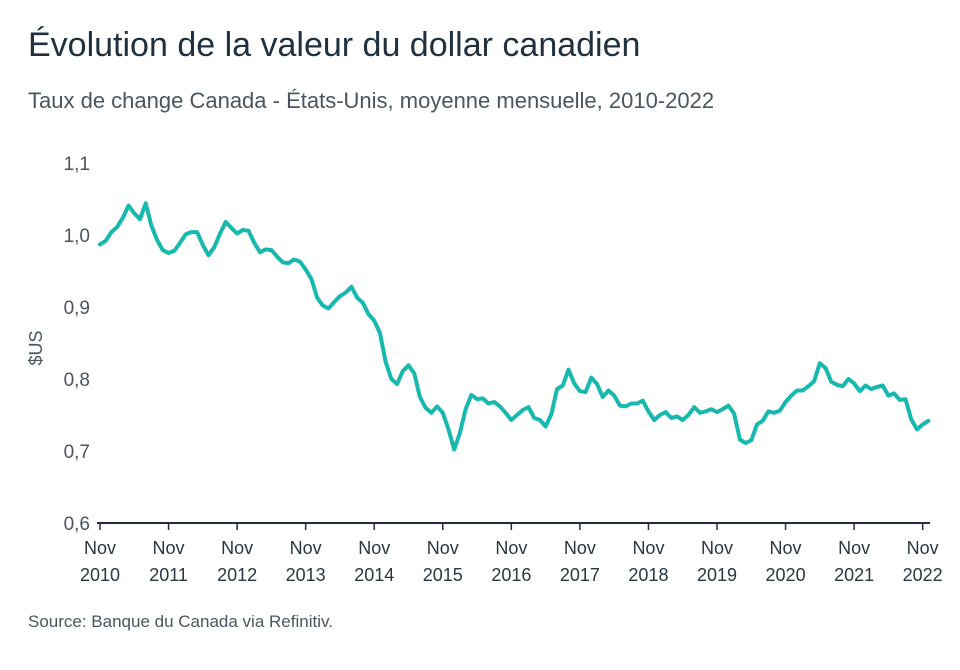  Describe the element at coordinates (180, 621) in the screenshot. I see `source-note: Source: Banque du Canada via Refinitiv.` at that location.